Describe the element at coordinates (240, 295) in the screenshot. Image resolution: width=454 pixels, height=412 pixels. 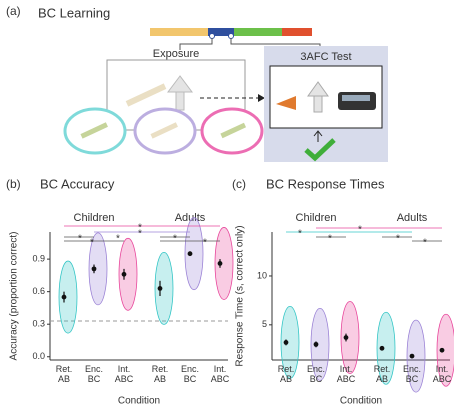
I see `y-axis-label: Response Time (s, correct only)` at that location.